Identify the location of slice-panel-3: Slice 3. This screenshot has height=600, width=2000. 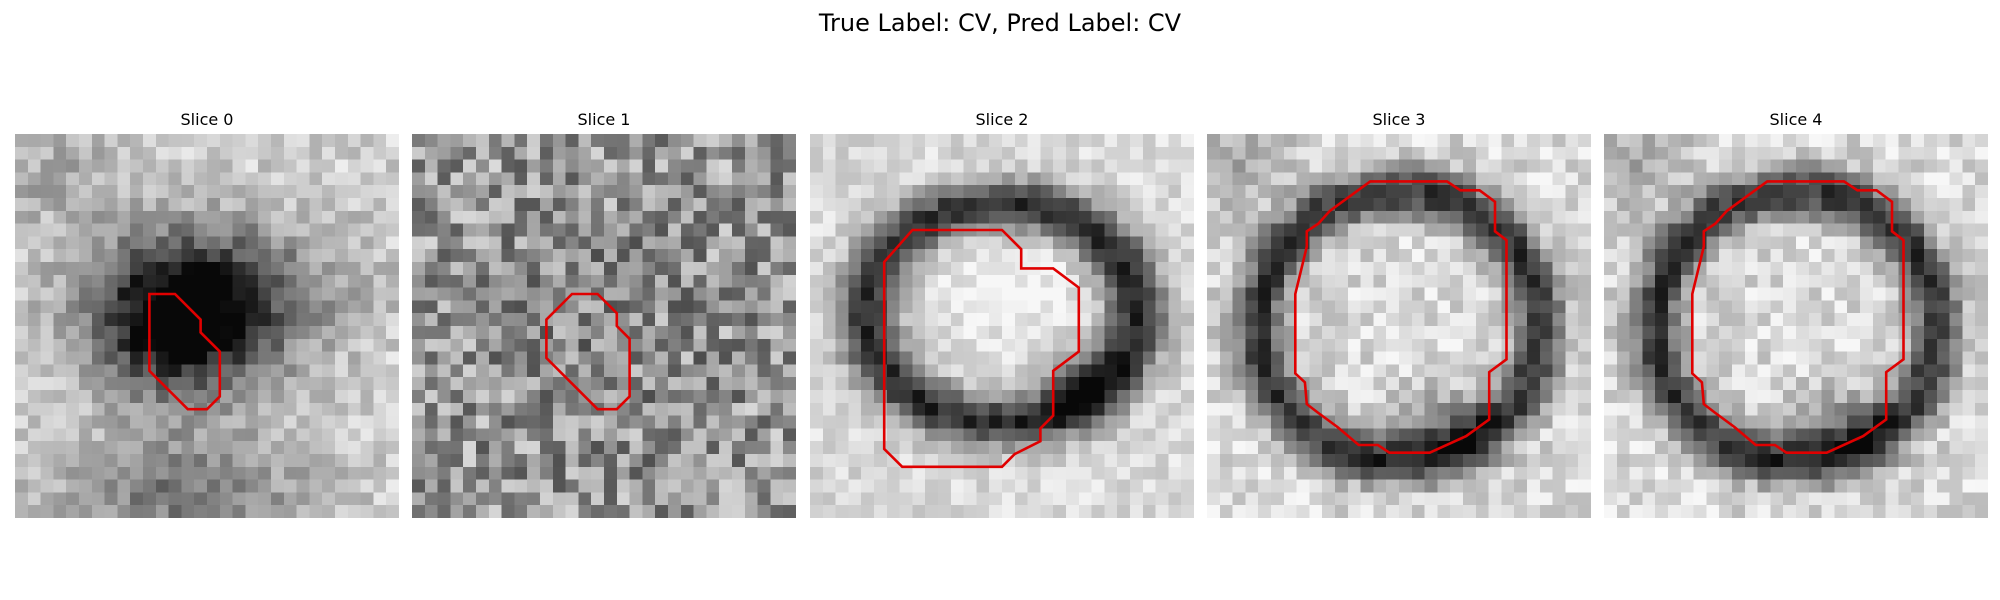
(1399, 314).